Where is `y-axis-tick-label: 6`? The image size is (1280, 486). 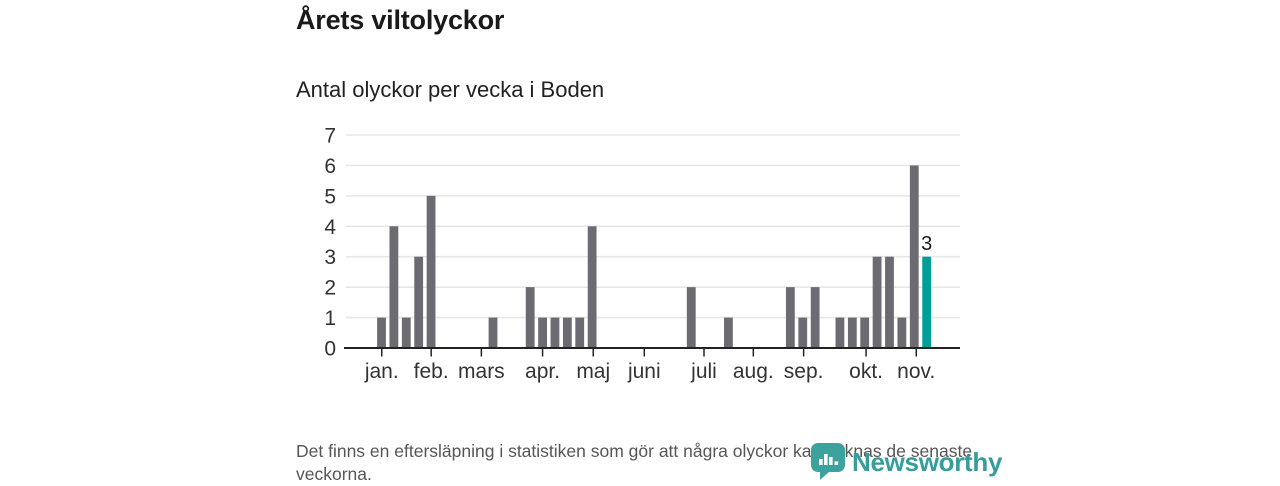
y-axis-tick-label: 6 is located at coordinates (330, 166).